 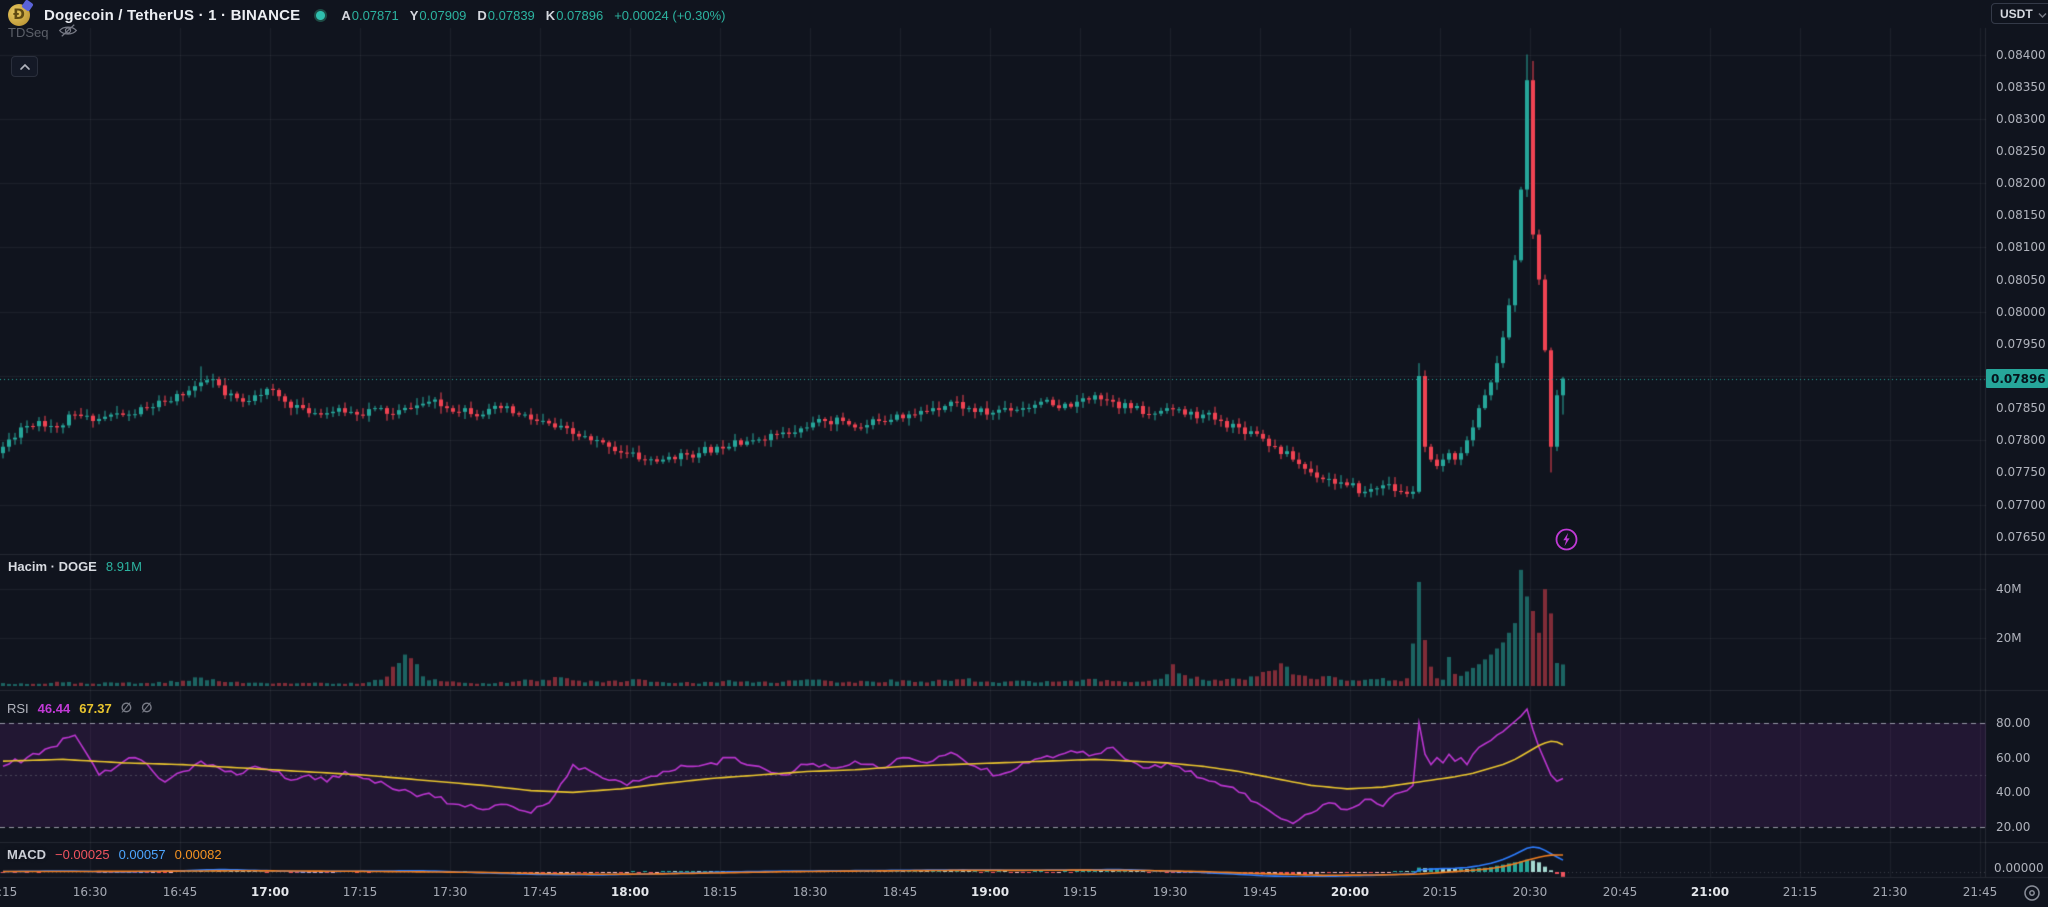 I want to click on currency-selector-button: USDT, so click(x=2019, y=13).